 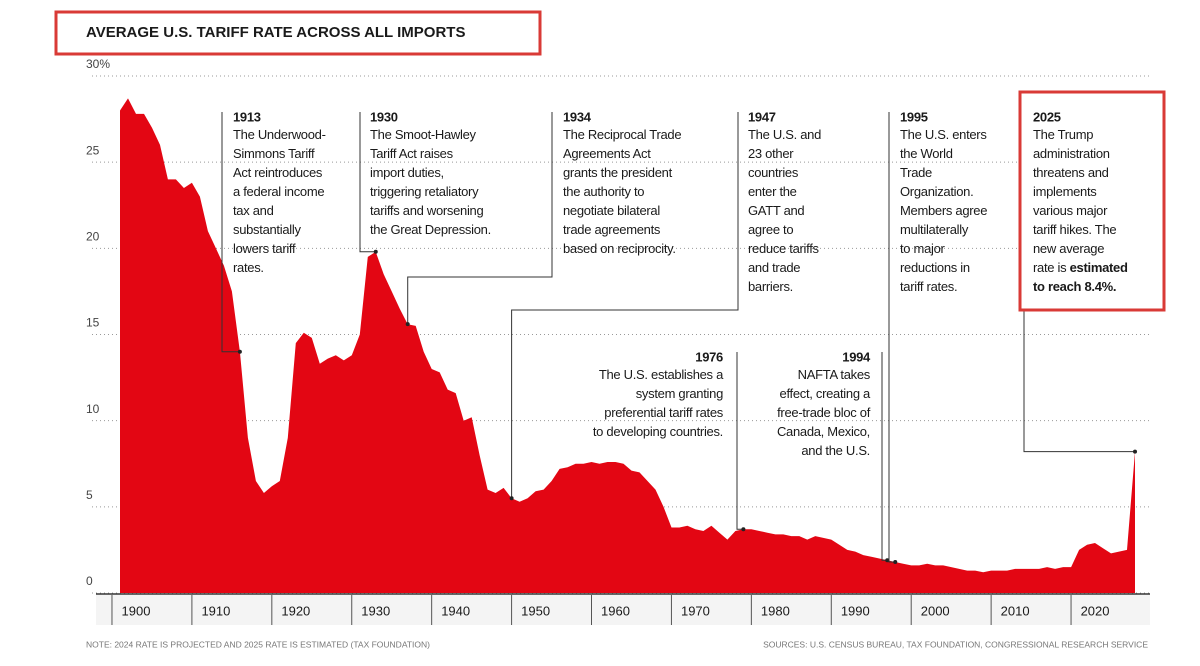 What do you see at coordinates (89, 495) in the screenshot?
I see `y-tick-label: 5` at bounding box center [89, 495].